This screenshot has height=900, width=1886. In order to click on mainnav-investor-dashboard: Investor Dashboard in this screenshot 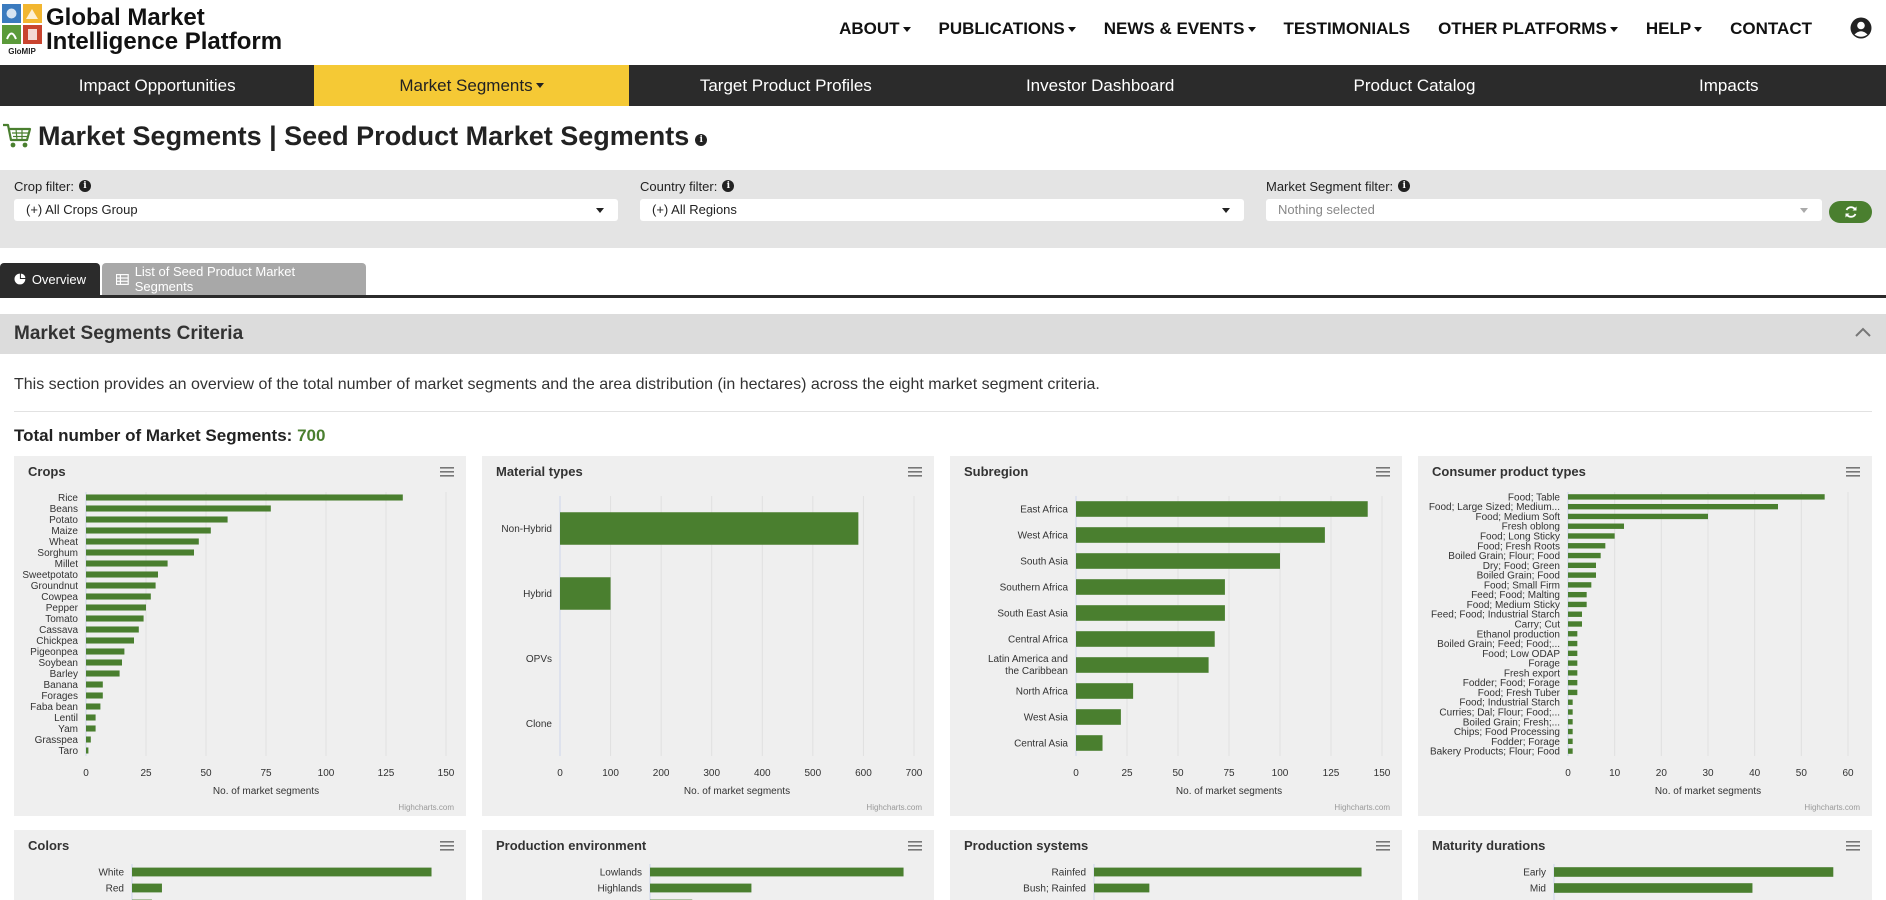, I will do `click(1100, 85)`.